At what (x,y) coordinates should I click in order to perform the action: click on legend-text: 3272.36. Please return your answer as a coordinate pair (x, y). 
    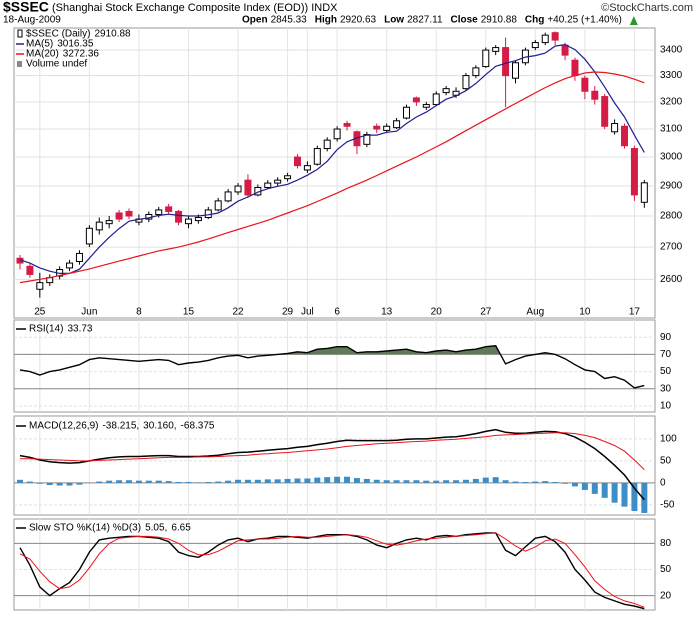
    Looking at the image, I should click on (81, 54).